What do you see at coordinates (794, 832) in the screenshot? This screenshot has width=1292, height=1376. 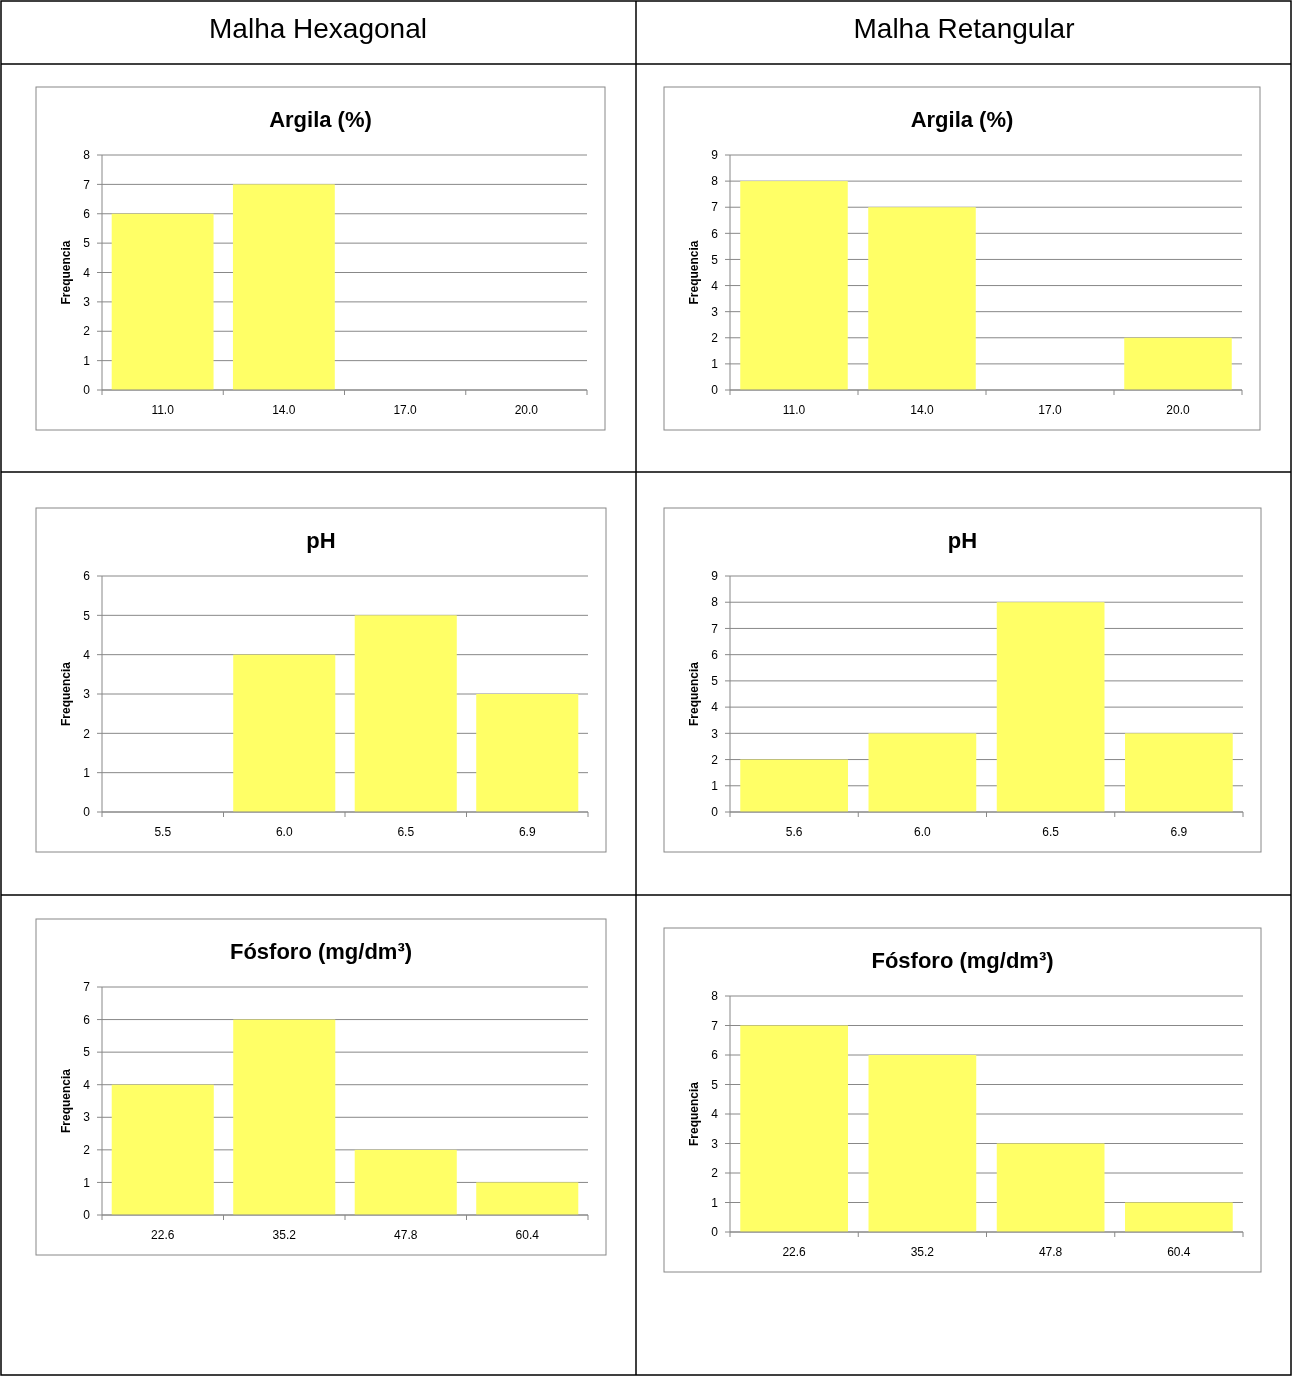 I see `x-tick-label: 5.6` at bounding box center [794, 832].